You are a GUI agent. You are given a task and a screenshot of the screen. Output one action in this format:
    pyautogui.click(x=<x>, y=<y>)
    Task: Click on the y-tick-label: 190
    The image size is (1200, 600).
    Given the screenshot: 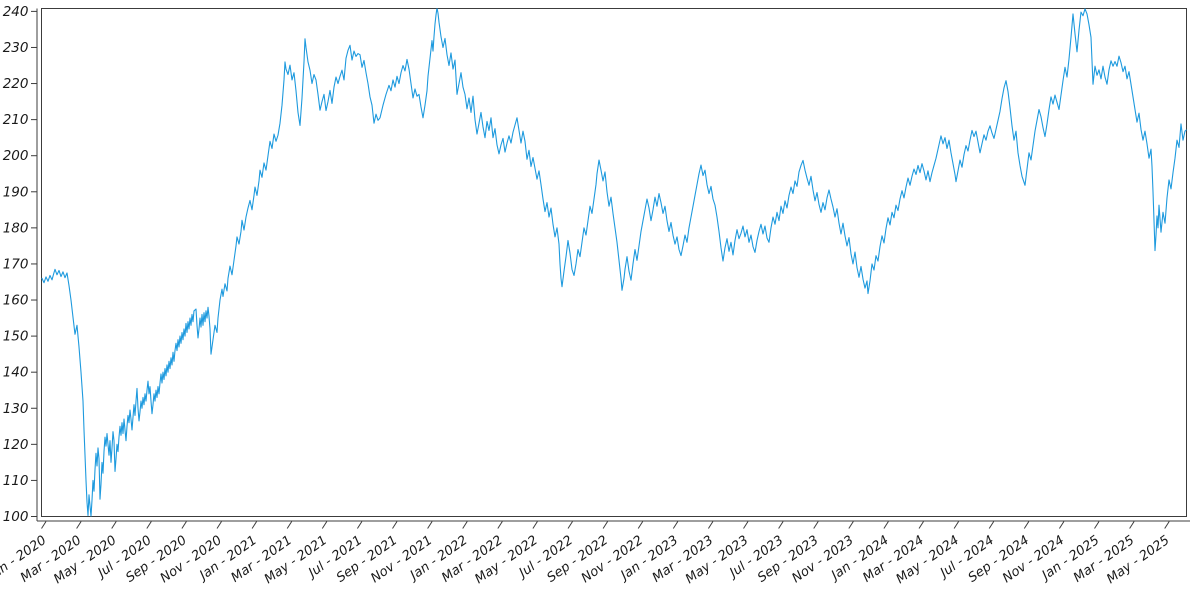 What is the action you would take?
    pyautogui.click(x=16, y=192)
    